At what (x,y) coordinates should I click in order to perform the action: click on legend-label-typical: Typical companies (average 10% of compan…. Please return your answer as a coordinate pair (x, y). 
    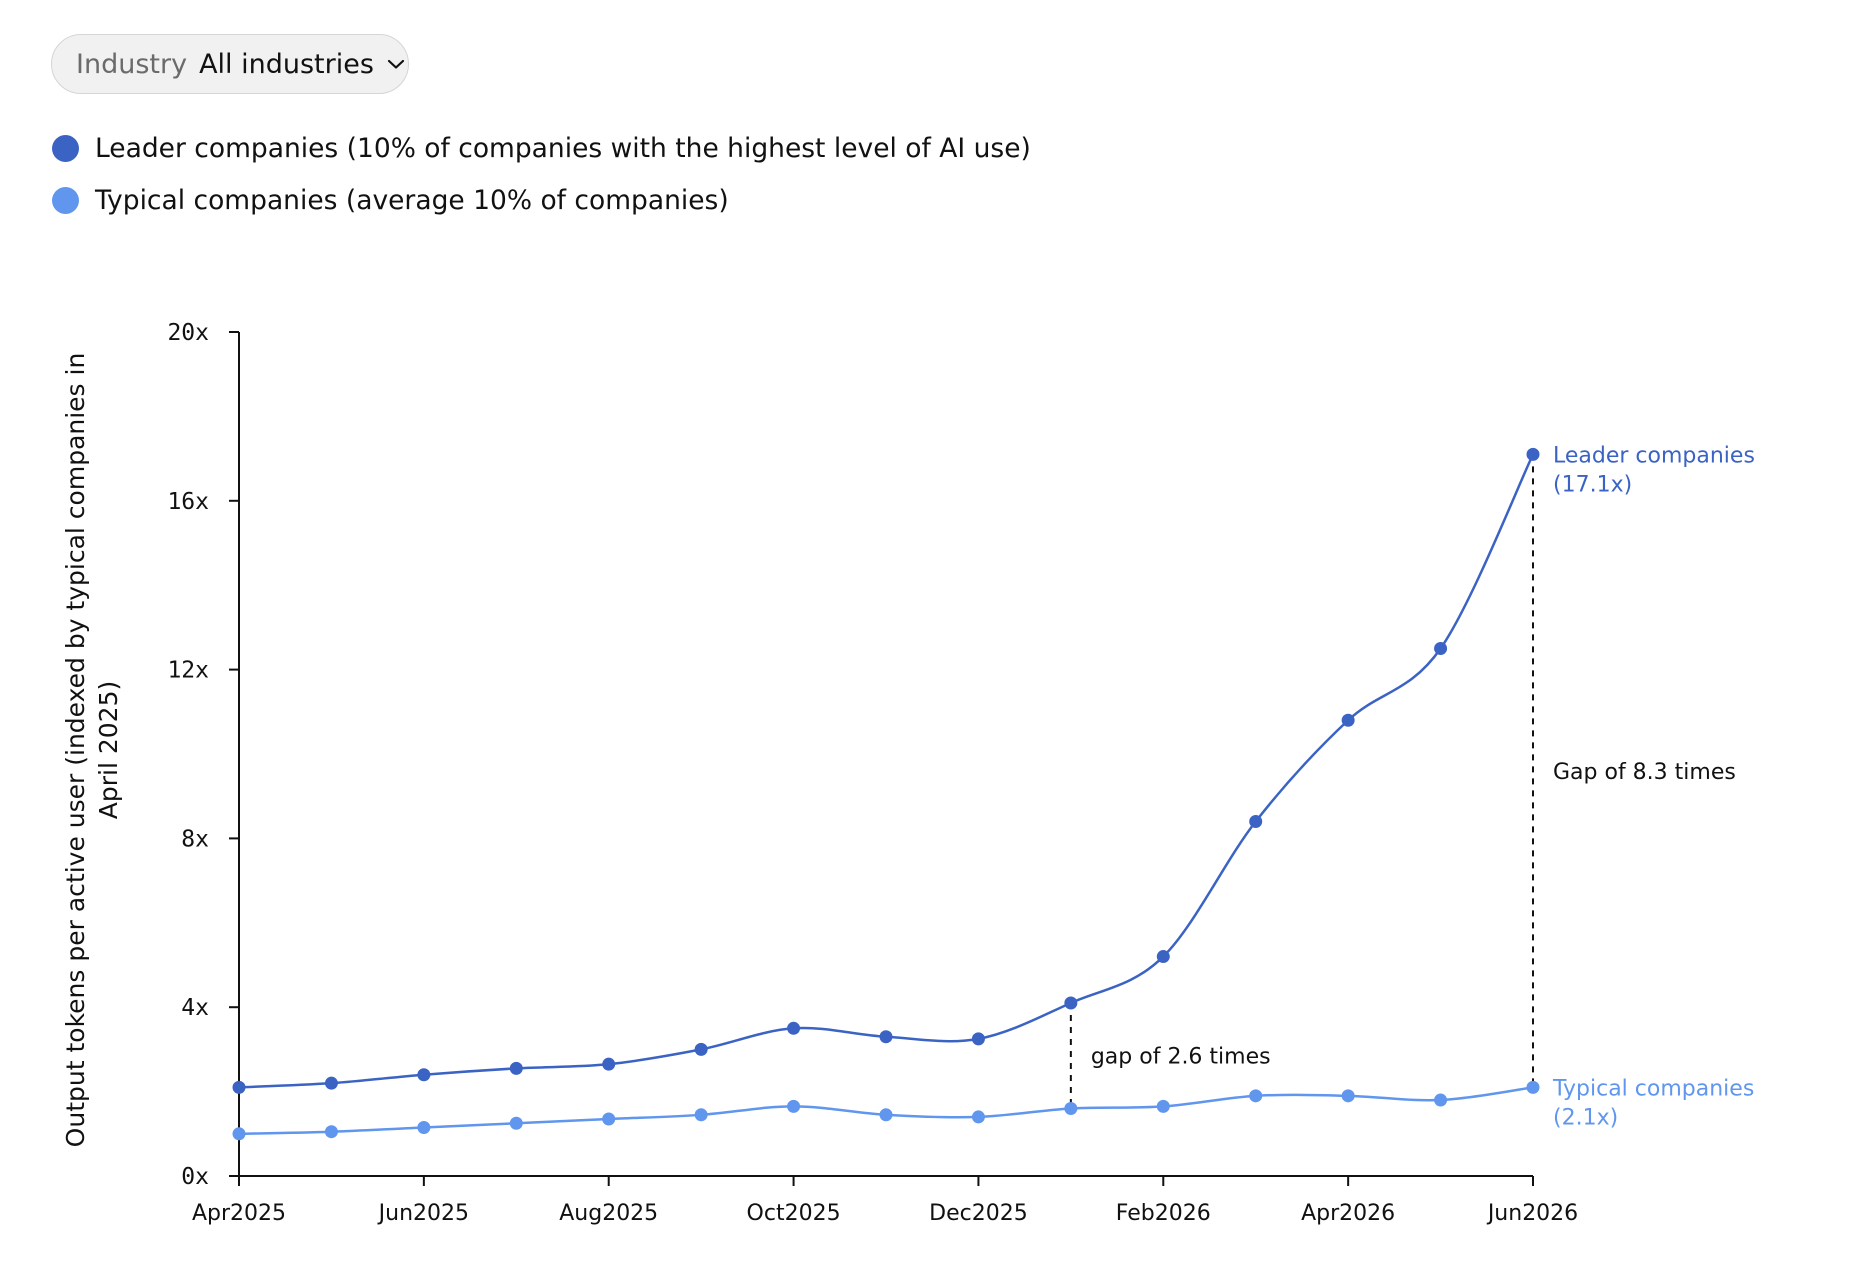
    Looking at the image, I should click on (412, 200).